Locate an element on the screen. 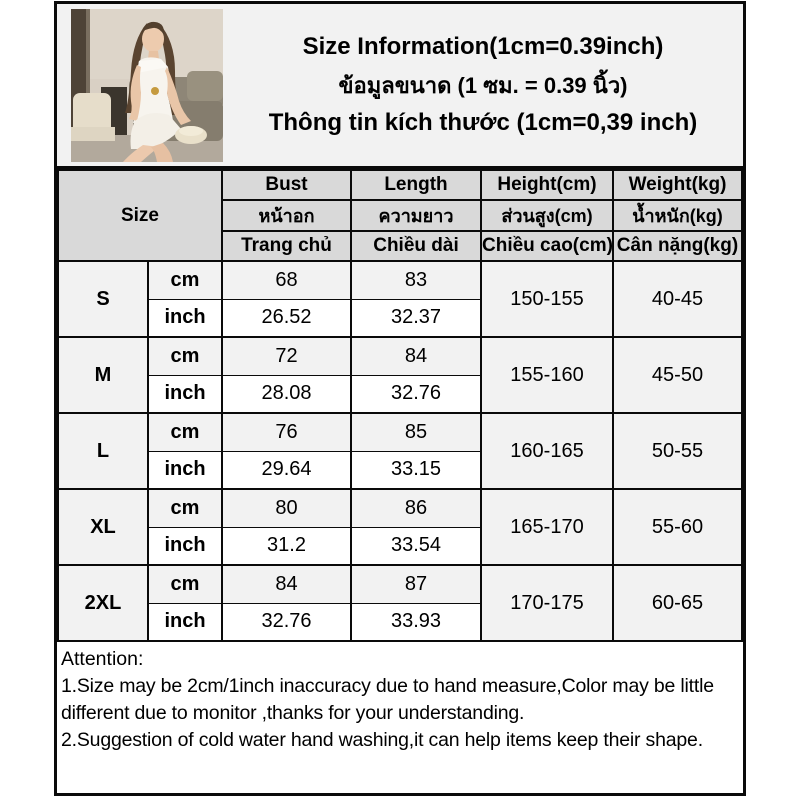  bust-inch-value: 26.52 is located at coordinates (286, 318).